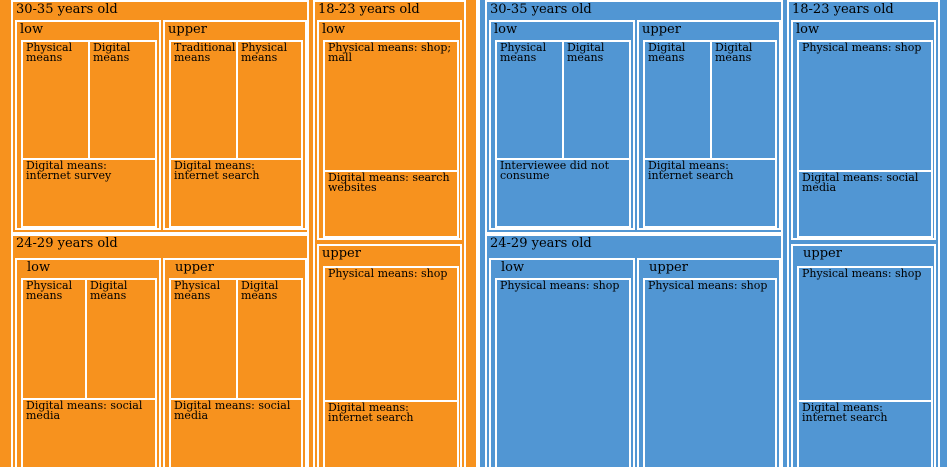 The height and width of the screenshot is (472, 947). Describe the element at coordinates (391, 435) in the screenshot. I see `left-18-23-upper-bottom: Digital means: internet search` at that location.